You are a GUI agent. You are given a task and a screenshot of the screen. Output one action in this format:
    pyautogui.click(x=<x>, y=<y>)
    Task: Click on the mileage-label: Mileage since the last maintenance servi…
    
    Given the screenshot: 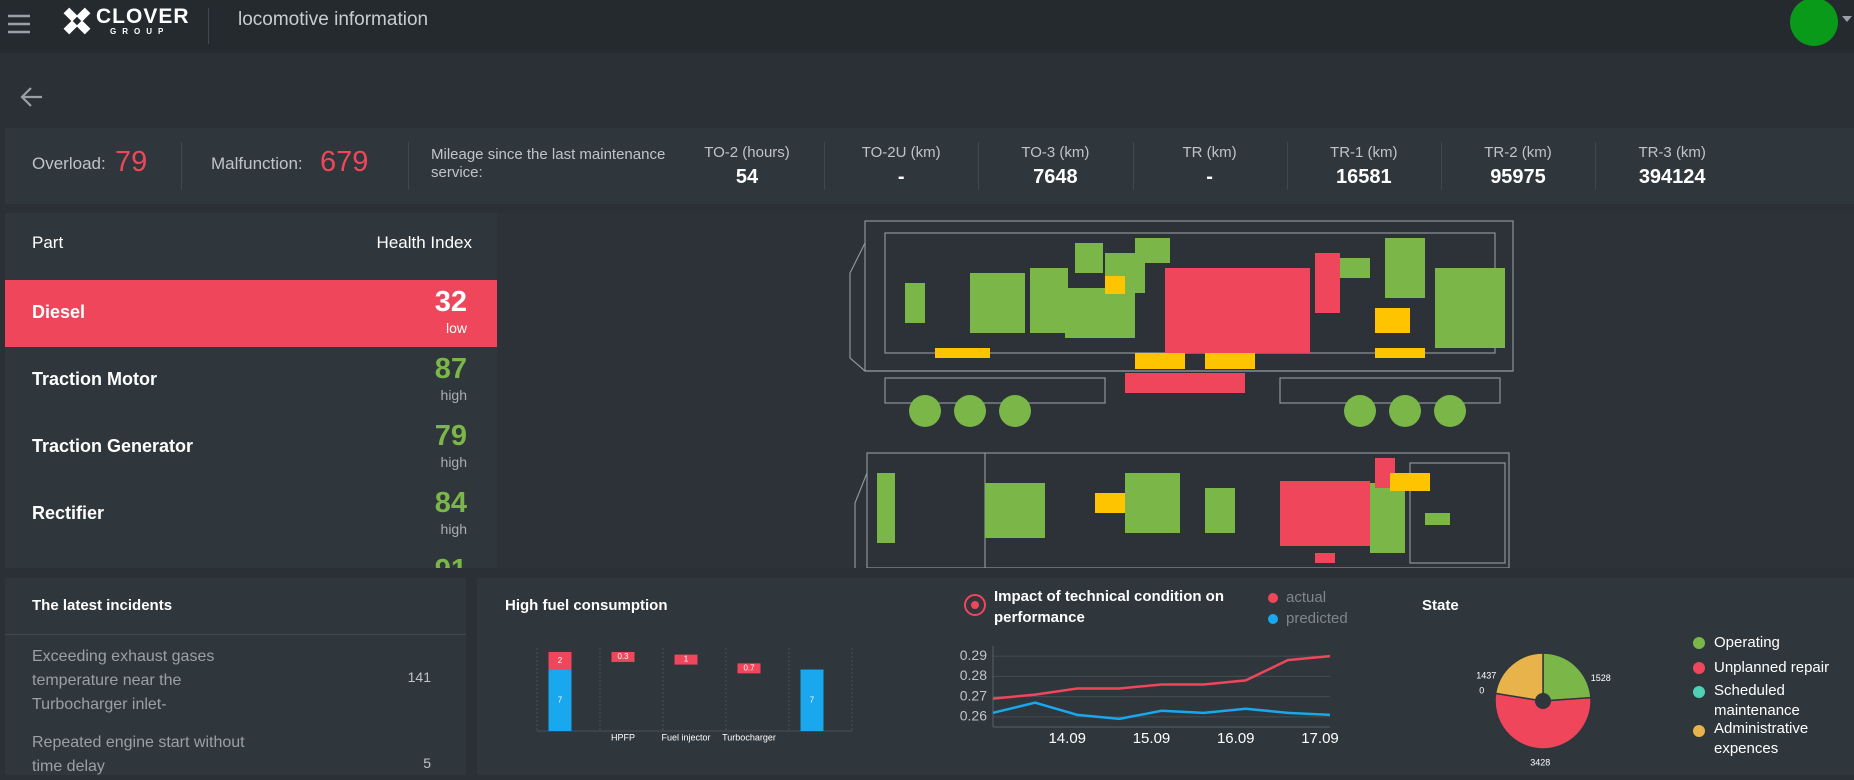 What is the action you would take?
    pyautogui.click(x=548, y=163)
    